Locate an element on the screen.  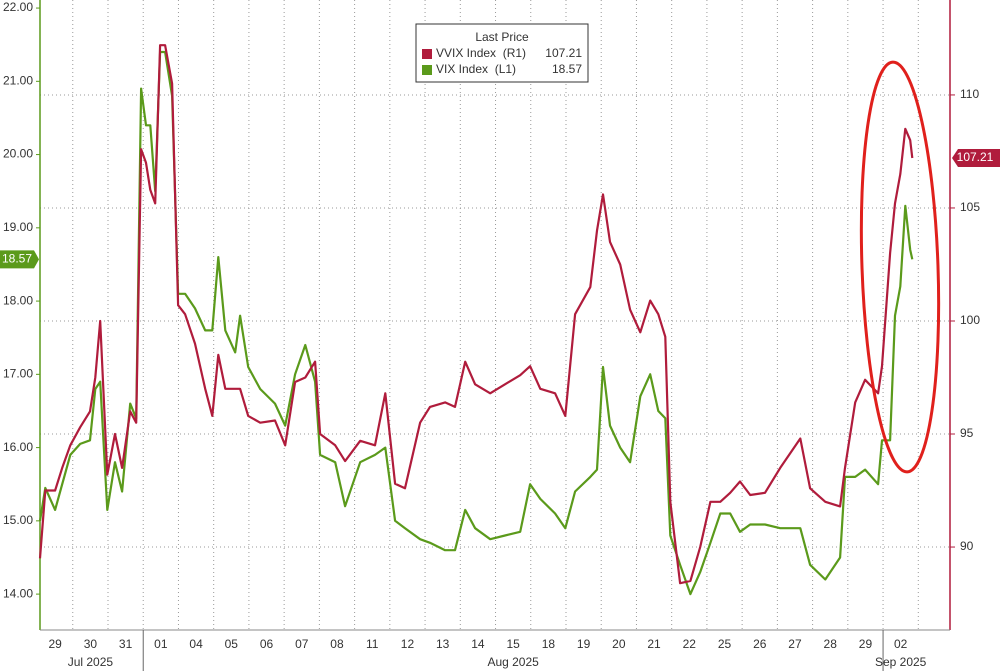
last-value-label: 107.21 is located at coordinates (975, 157).